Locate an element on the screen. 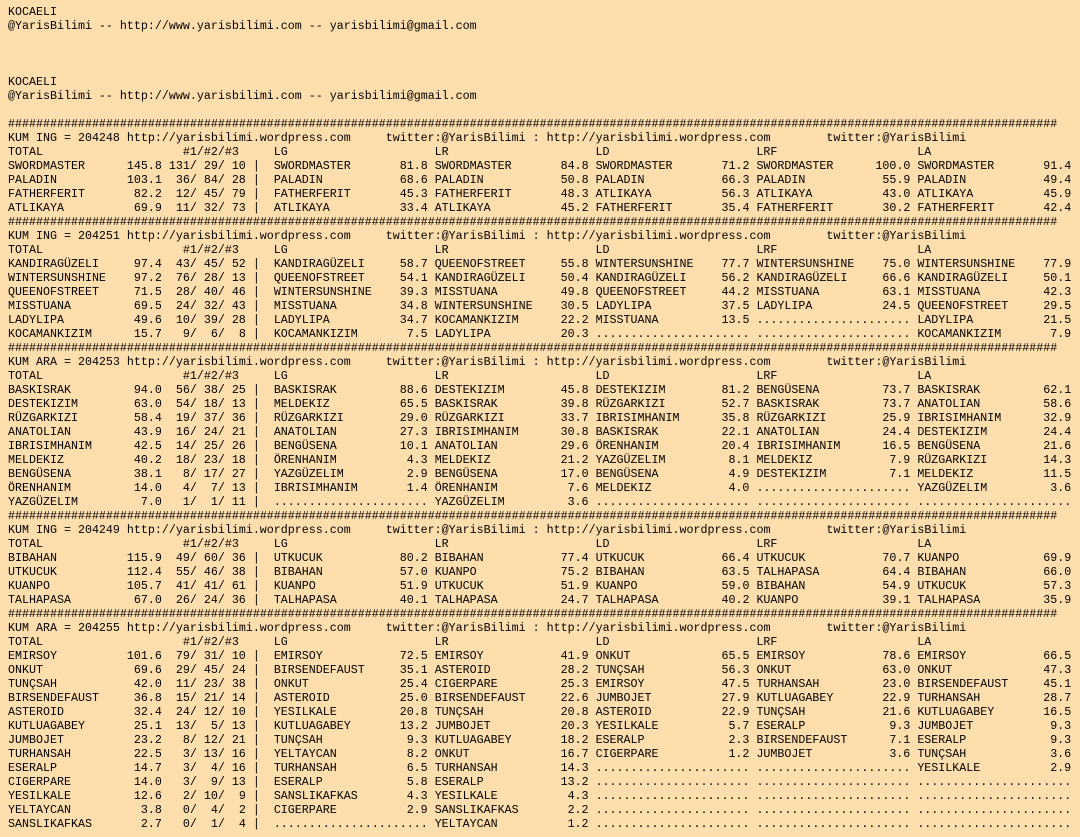  score-ld: 65.5 is located at coordinates (735, 656).